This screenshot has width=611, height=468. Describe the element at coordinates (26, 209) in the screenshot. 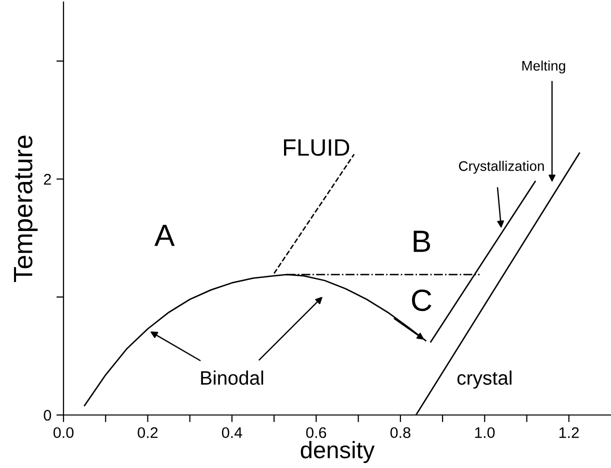

I see `y-axis-title: Temperature` at that location.